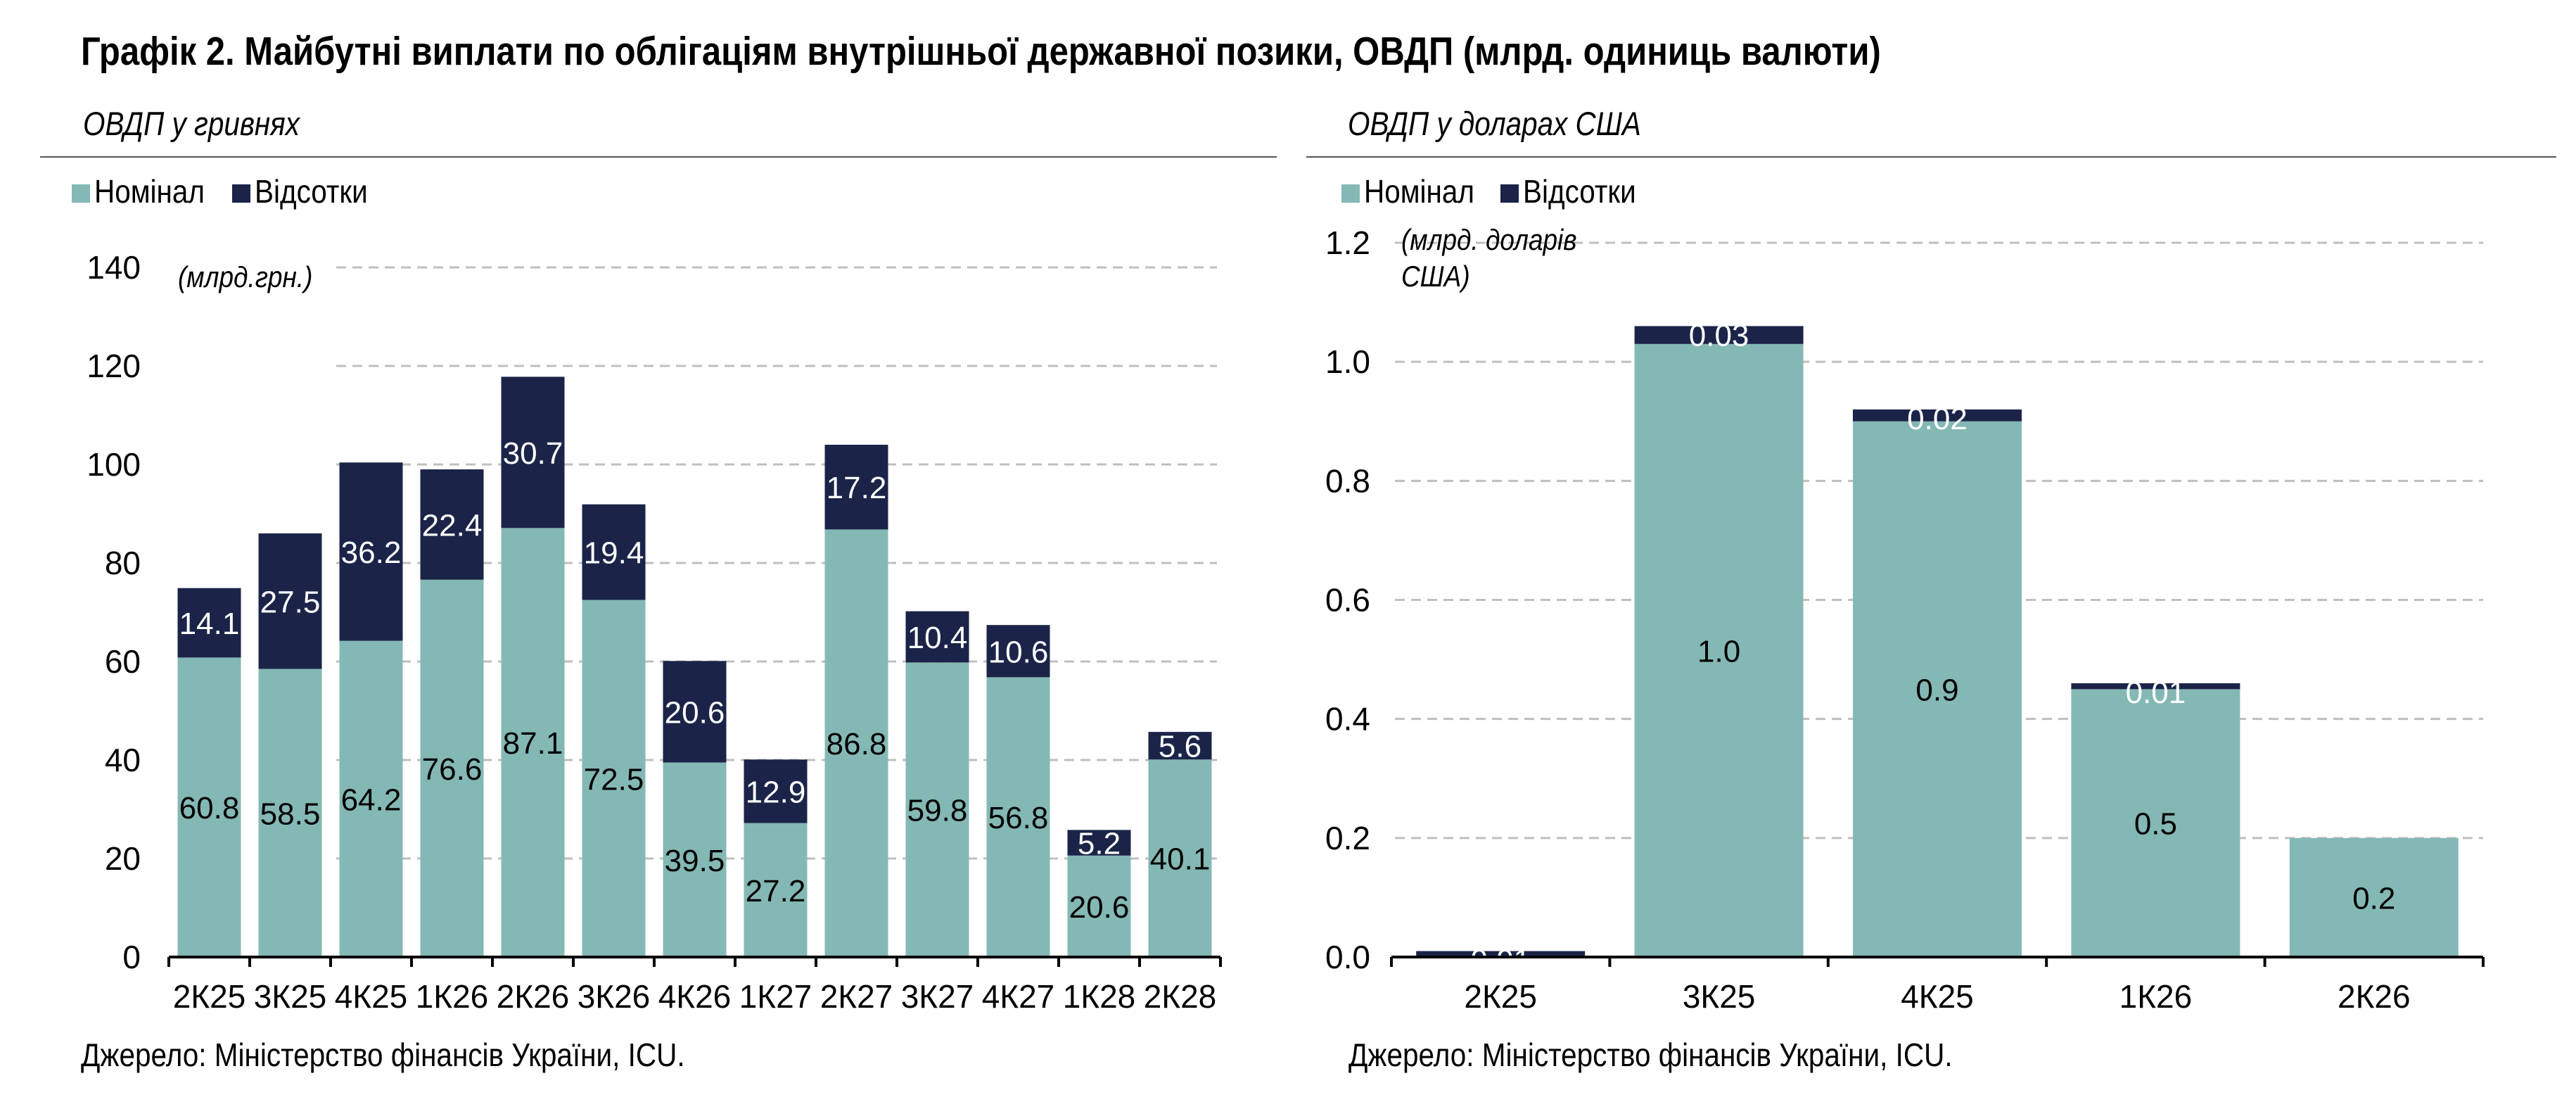  What do you see at coordinates (114, 267) in the screenshot?
I see `y-tick-label: 140` at bounding box center [114, 267].